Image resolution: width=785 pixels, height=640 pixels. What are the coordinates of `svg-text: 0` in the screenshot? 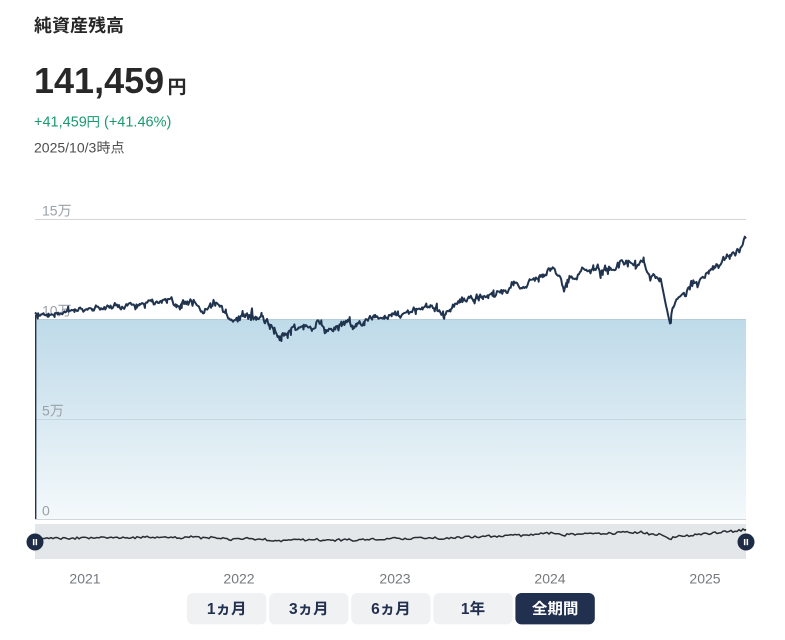 It's located at (46, 511).